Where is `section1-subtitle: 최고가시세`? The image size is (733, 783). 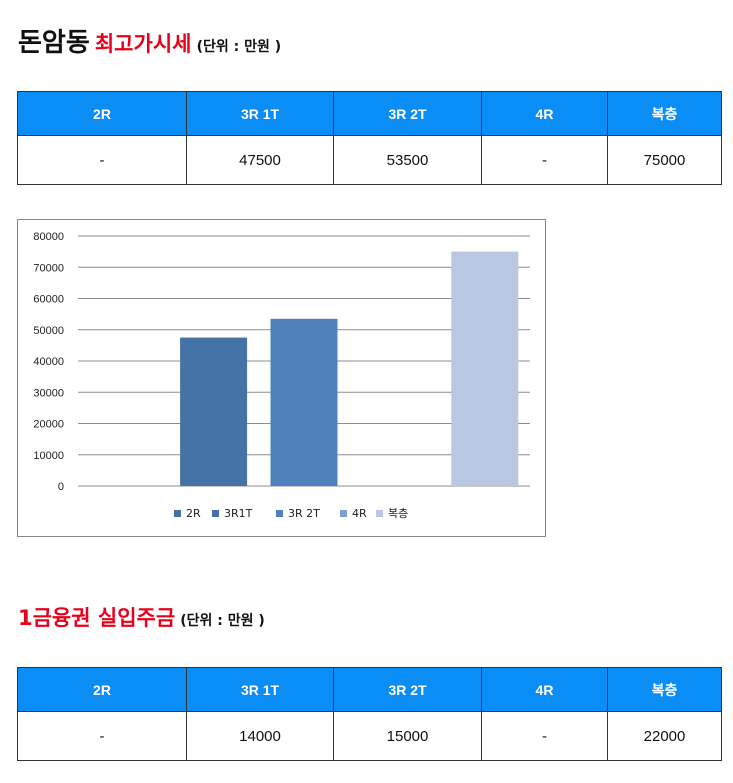
section1-subtitle: 최고가시세 is located at coordinates (143, 44).